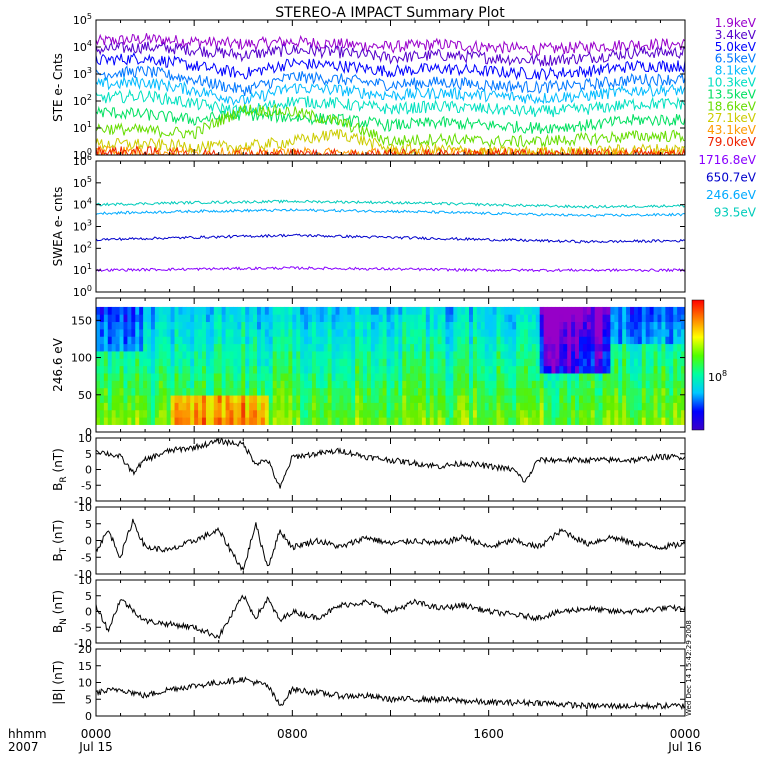 The height and width of the screenshot is (780, 780). What do you see at coordinates (85, 580) in the screenshot?
I see `y-tick-label: 10` at bounding box center [85, 580].